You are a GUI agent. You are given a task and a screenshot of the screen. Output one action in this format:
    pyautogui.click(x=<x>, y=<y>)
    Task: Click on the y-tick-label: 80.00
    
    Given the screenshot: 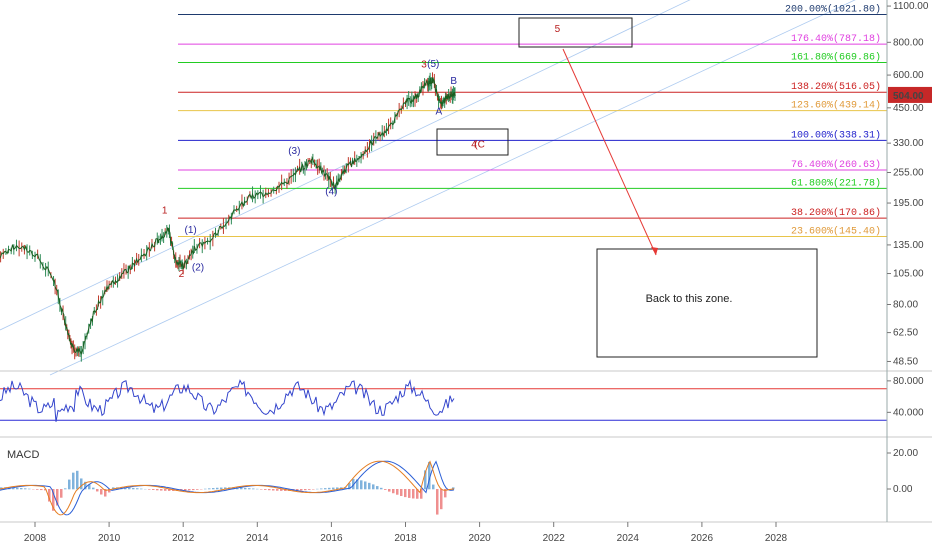 What is the action you would take?
    pyautogui.click(x=905, y=304)
    